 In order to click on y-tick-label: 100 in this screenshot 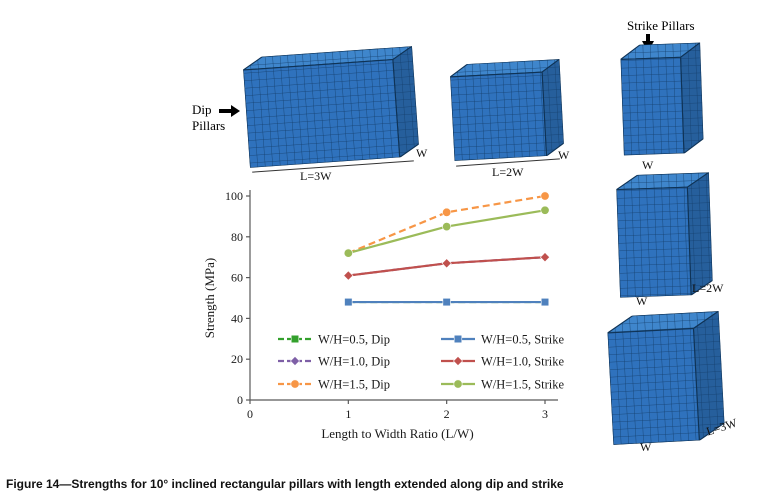, I will do `click(234, 196)`.